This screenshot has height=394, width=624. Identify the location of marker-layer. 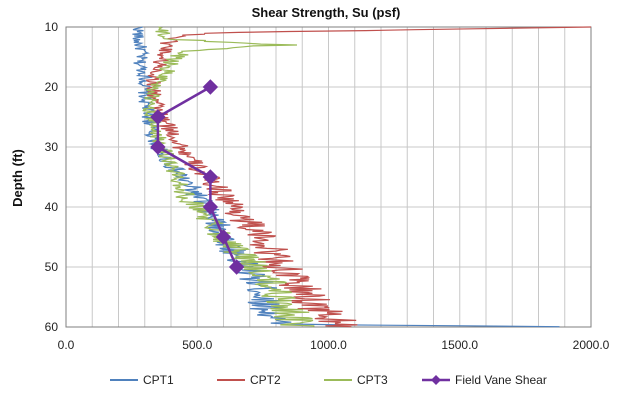
(197, 177).